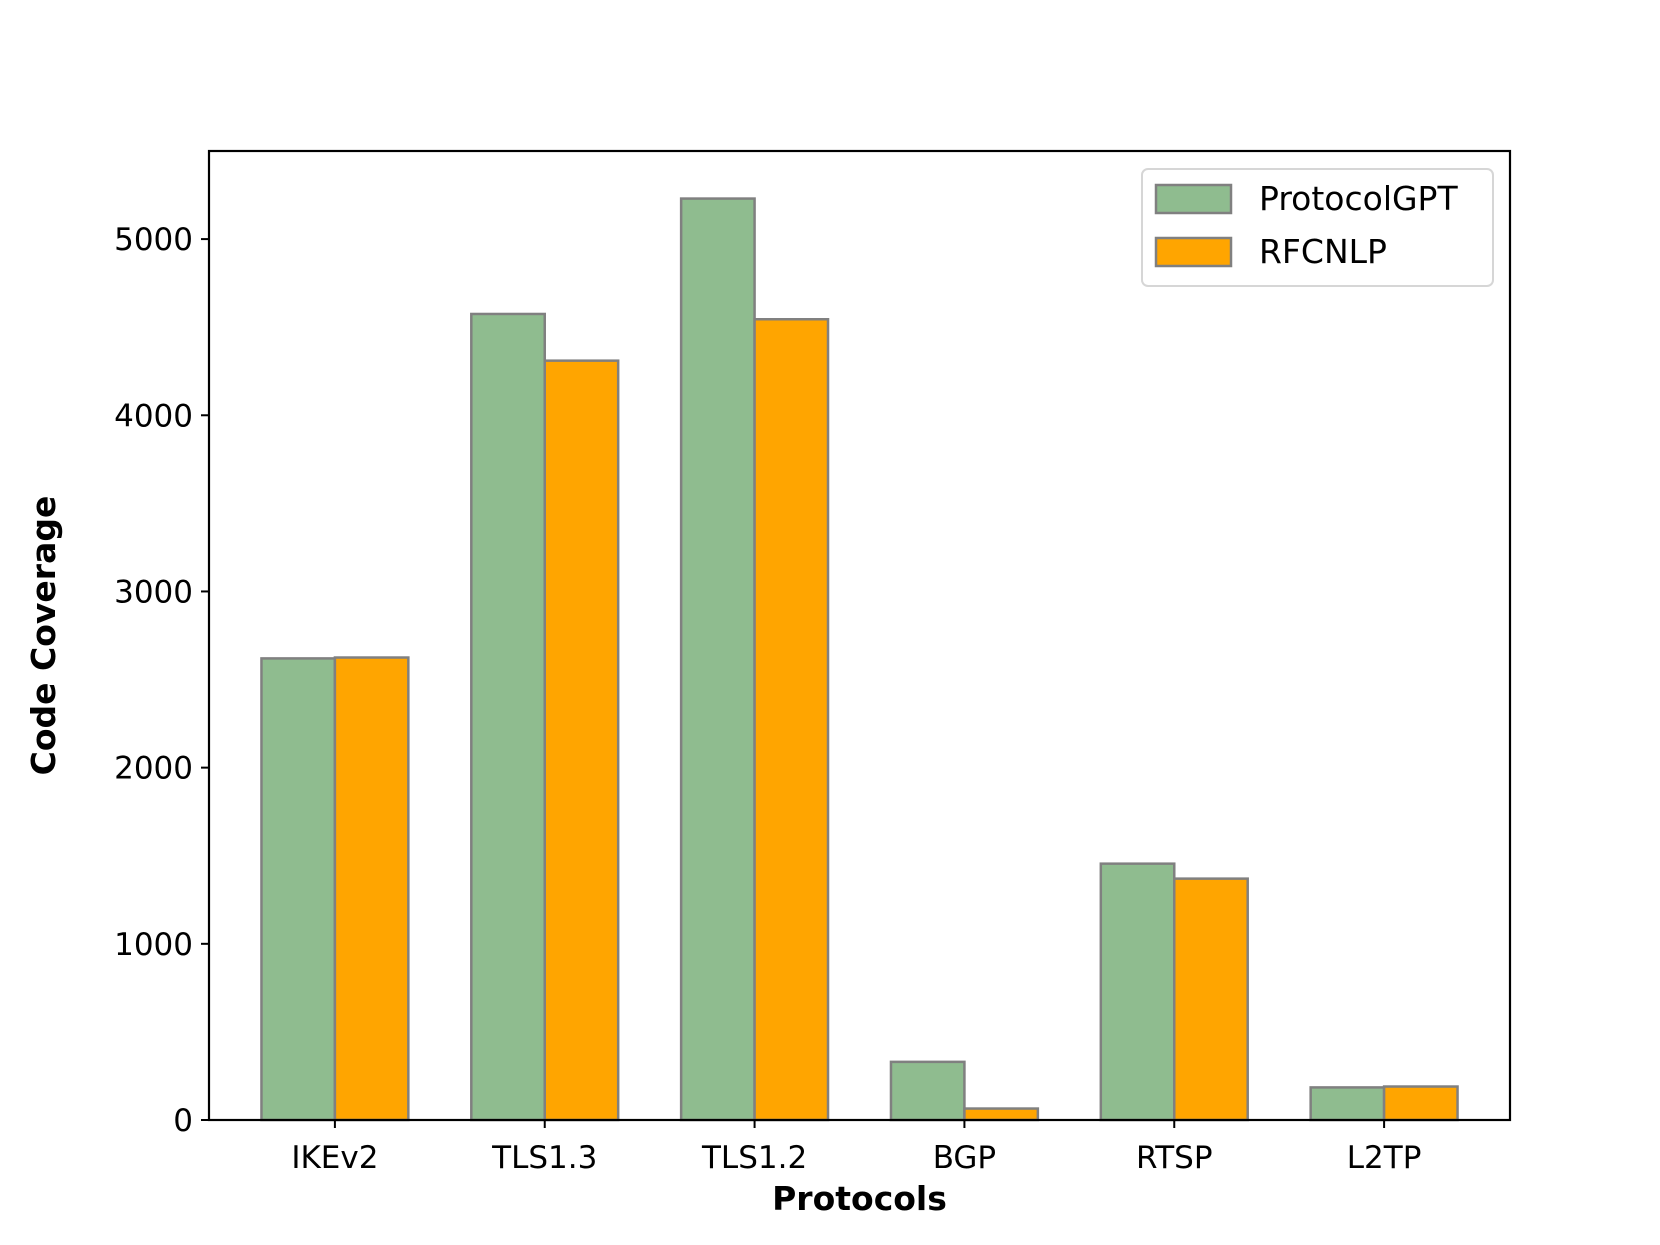 The image size is (1660, 1245). I want to click on x-tick-label: RTSP, so click(1174, 1158).